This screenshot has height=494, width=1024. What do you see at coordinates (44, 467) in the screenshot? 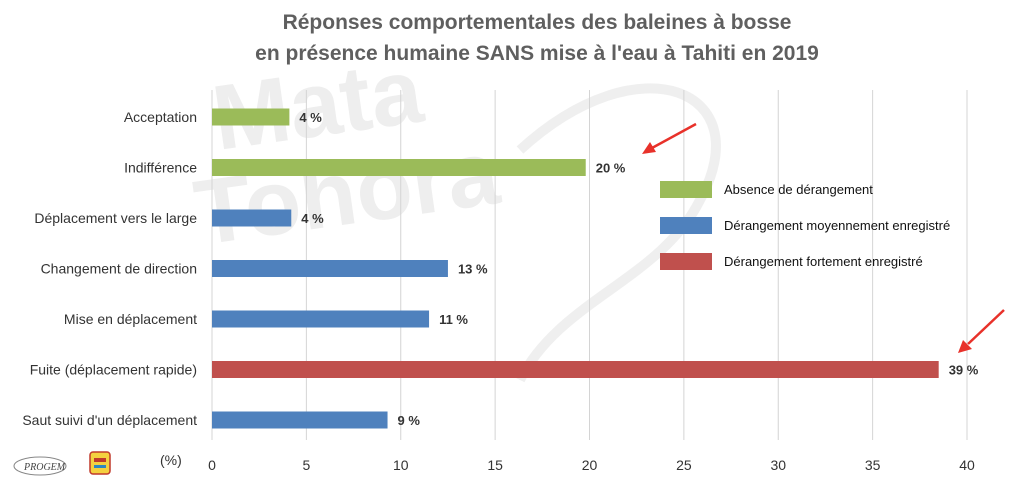
I see `progem-logo-text: PROGEM` at bounding box center [44, 467].